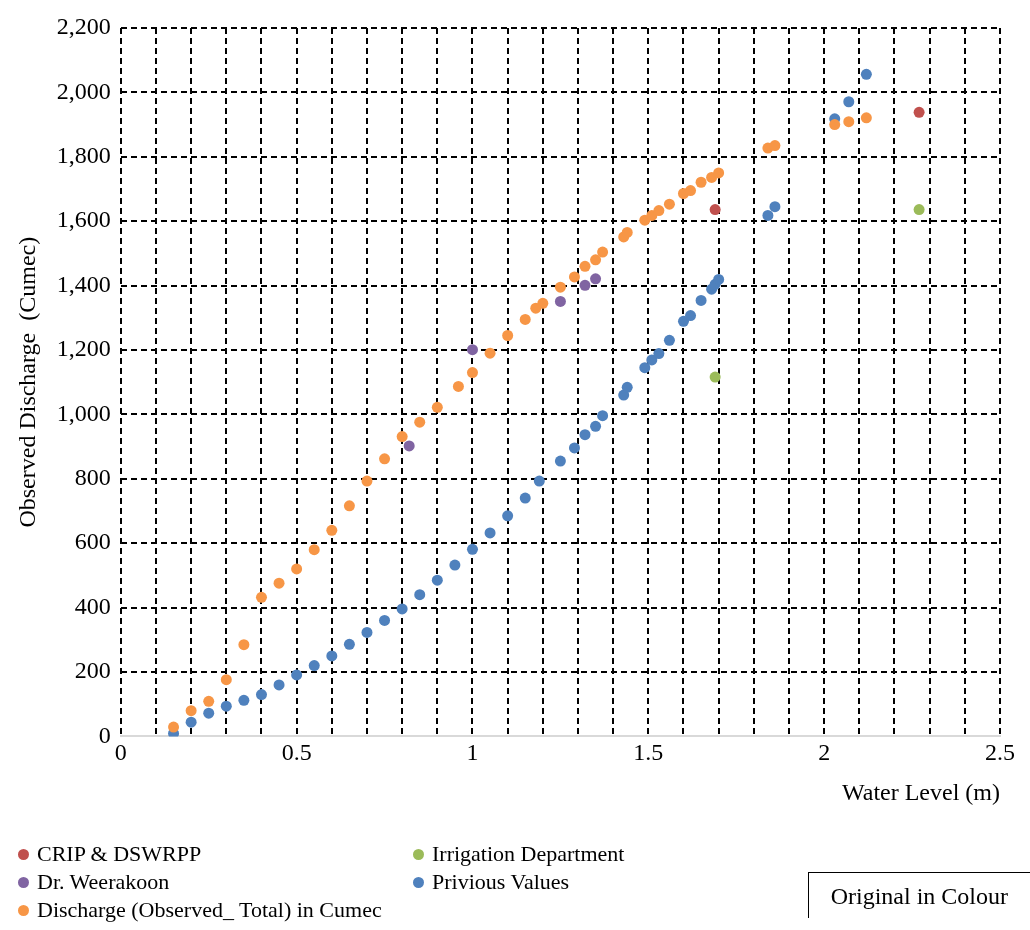  What do you see at coordinates (26, 382) in the screenshot?
I see `y-axis-title: Observed Discharge (Cumec)` at bounding box center [26, 382].